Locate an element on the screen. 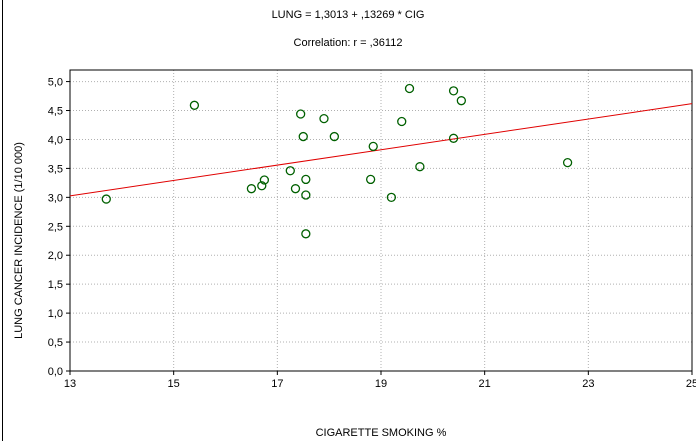 The height and width of the screenshot is (441, 696). left-border-line is located at coordinates (2, 220).